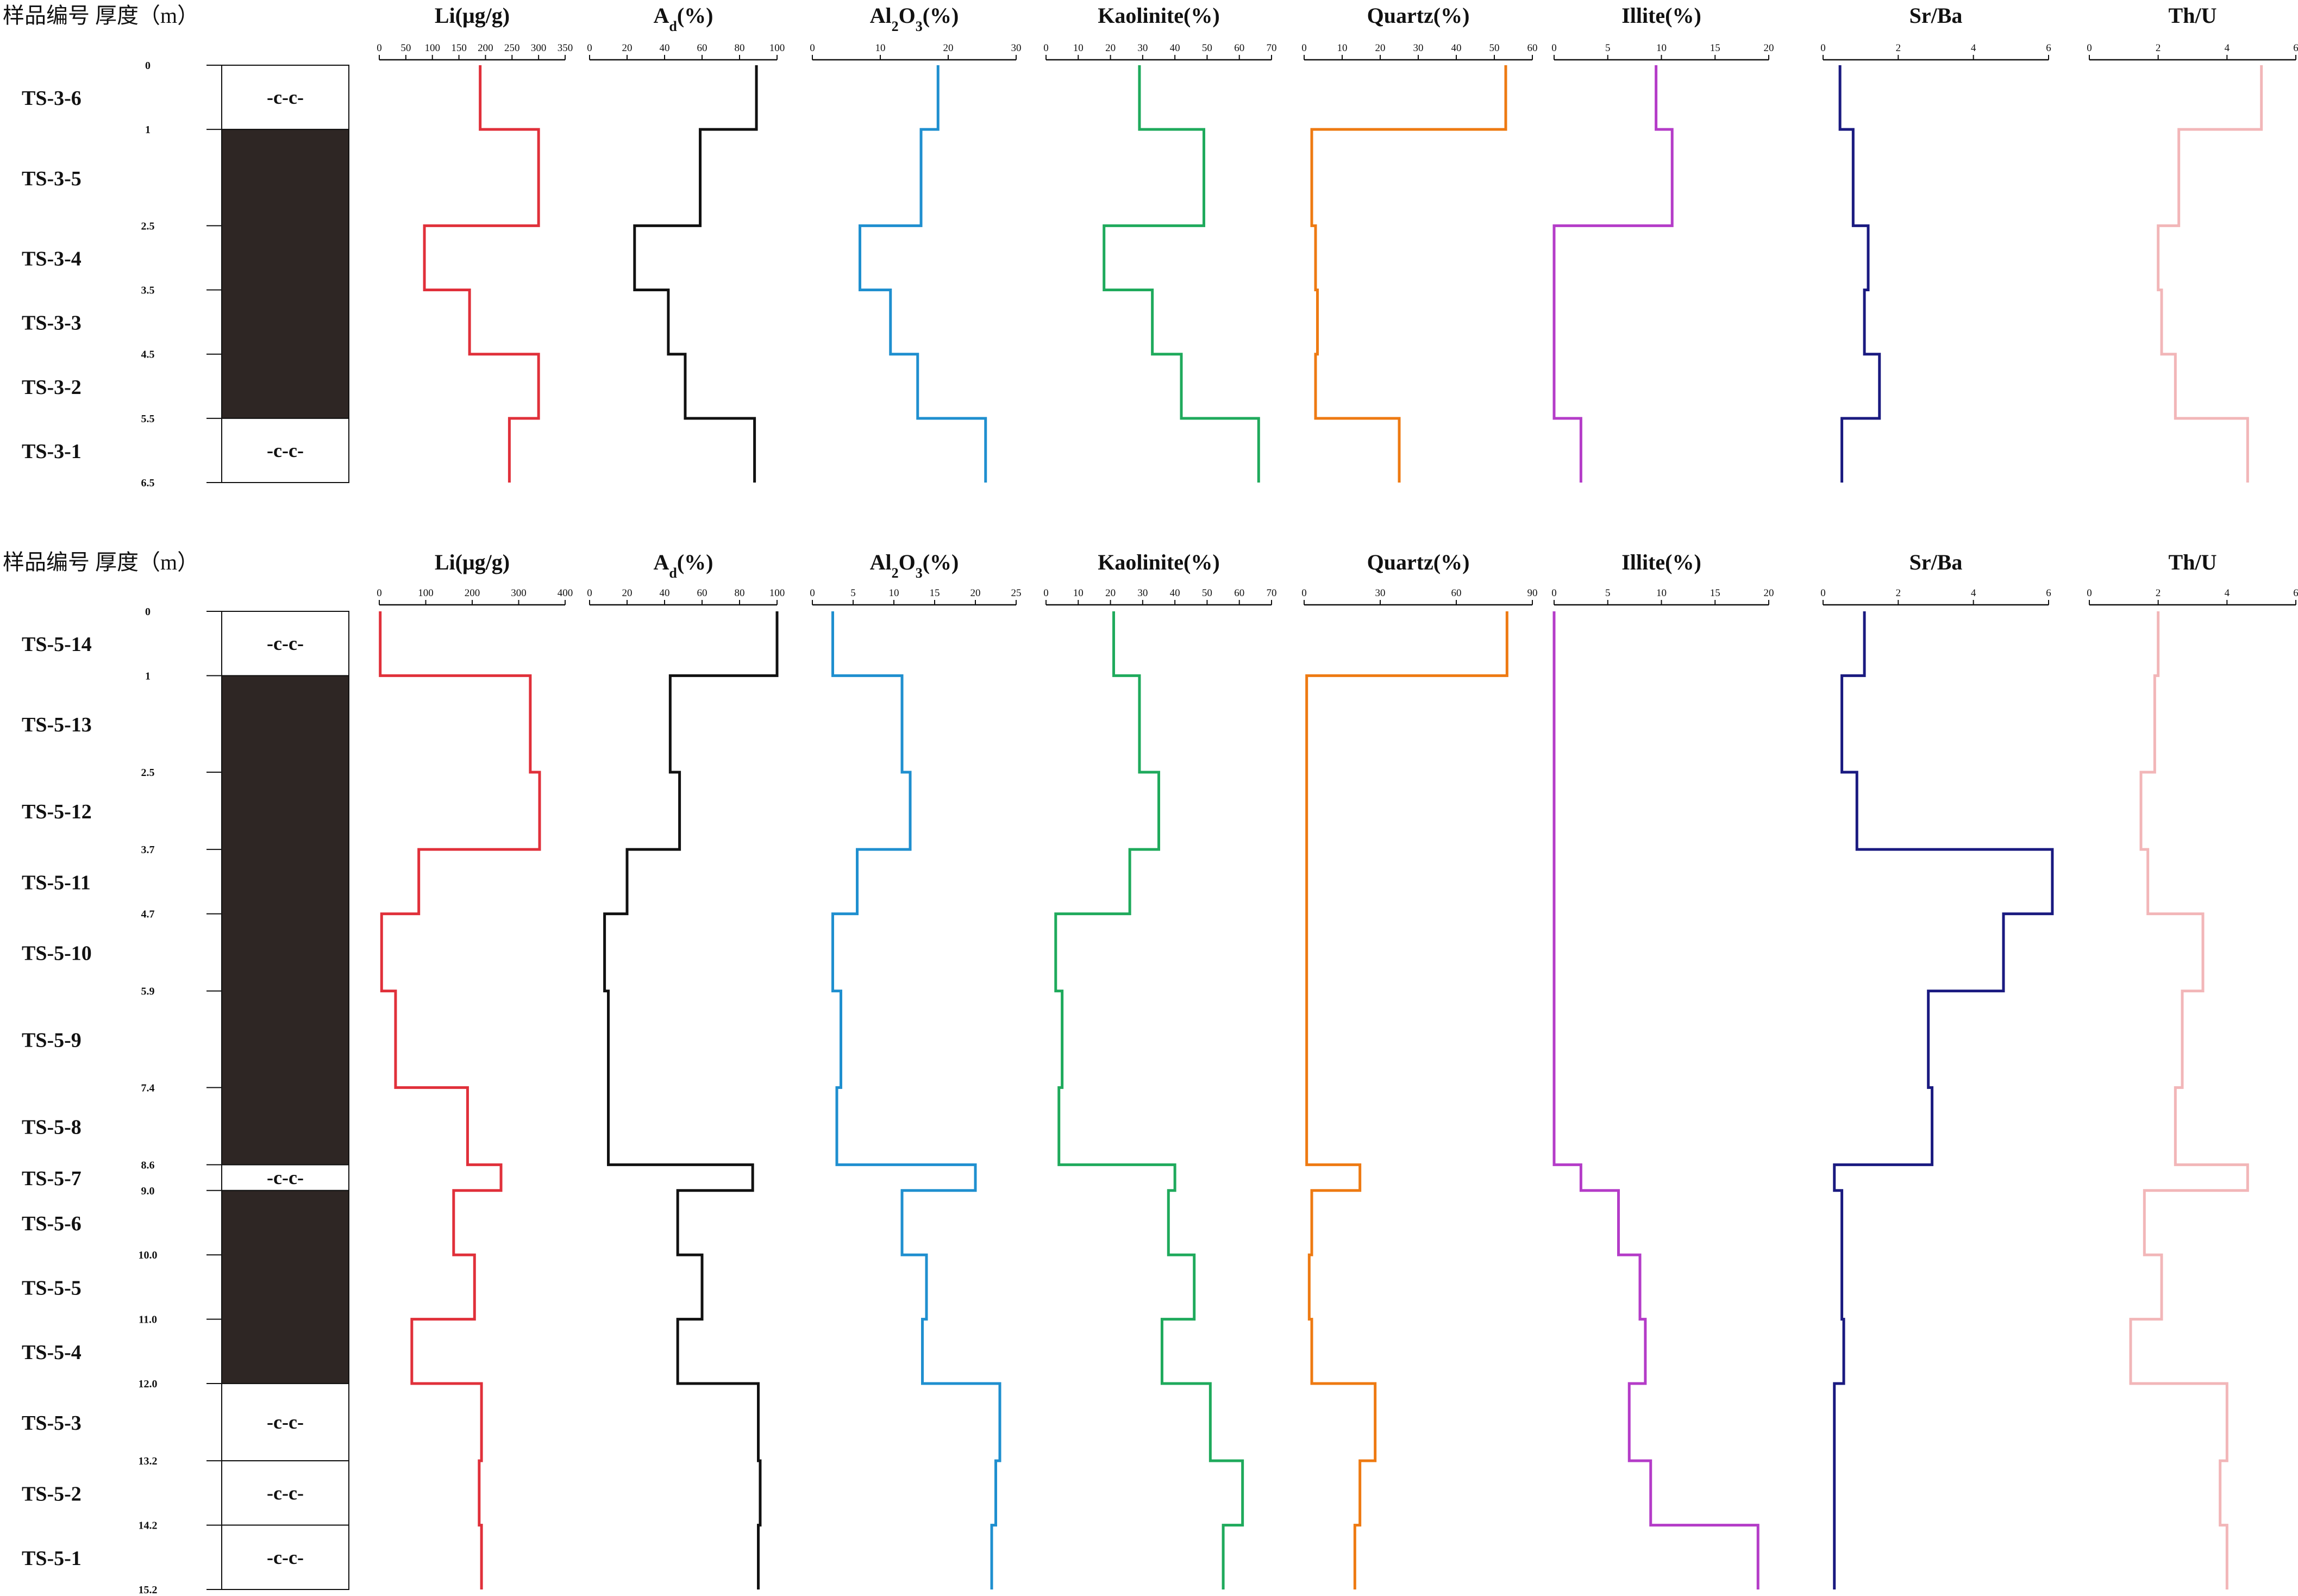 This screenshot has height=1596, width=2298. What do you see at coordinates (148, 1255) in the screenshot?
I see `depth-tick-label: 10.0` at bounding box center [148, 1255].